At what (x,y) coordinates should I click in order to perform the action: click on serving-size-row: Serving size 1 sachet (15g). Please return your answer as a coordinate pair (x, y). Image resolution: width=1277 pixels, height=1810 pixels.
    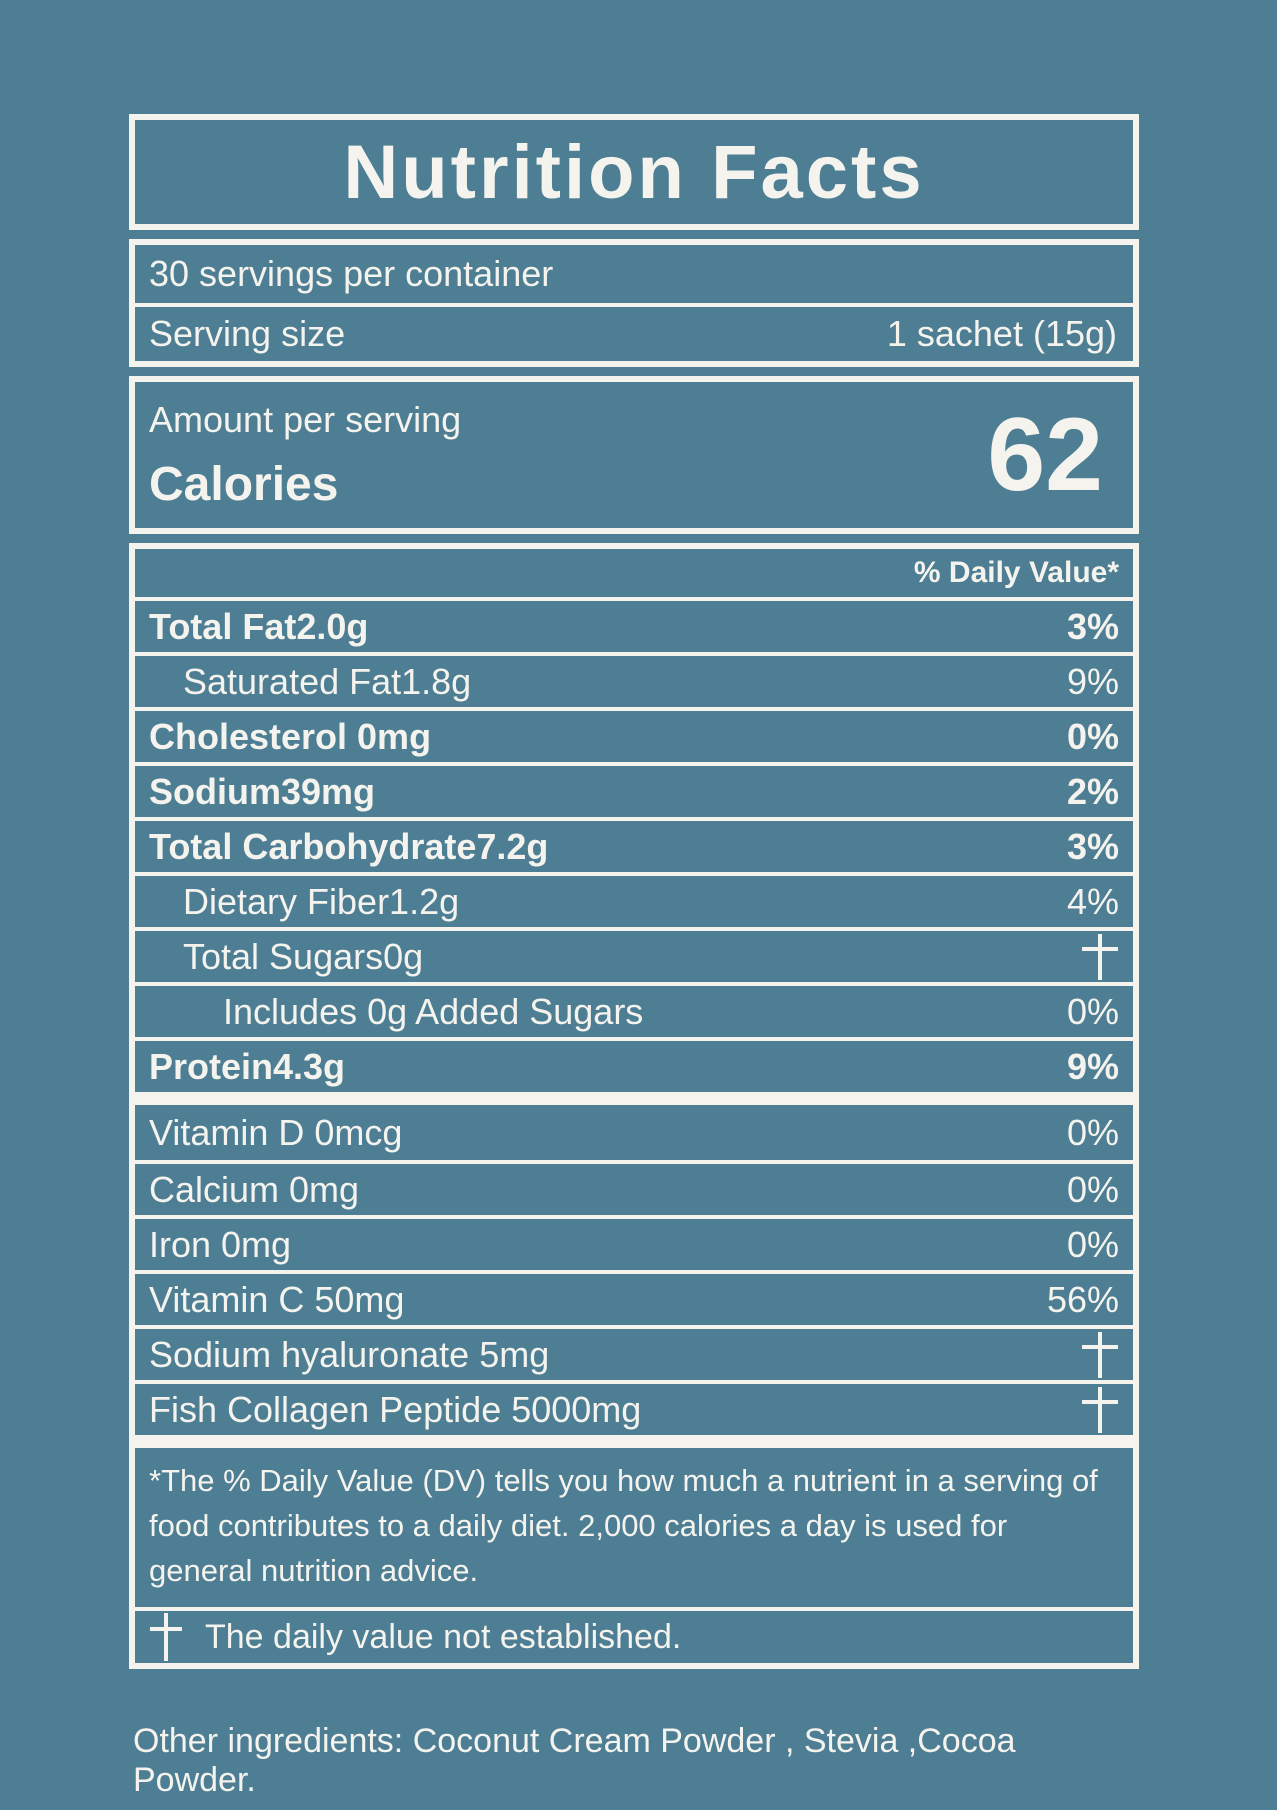
    Looking at the image, I should click on (634, 332).